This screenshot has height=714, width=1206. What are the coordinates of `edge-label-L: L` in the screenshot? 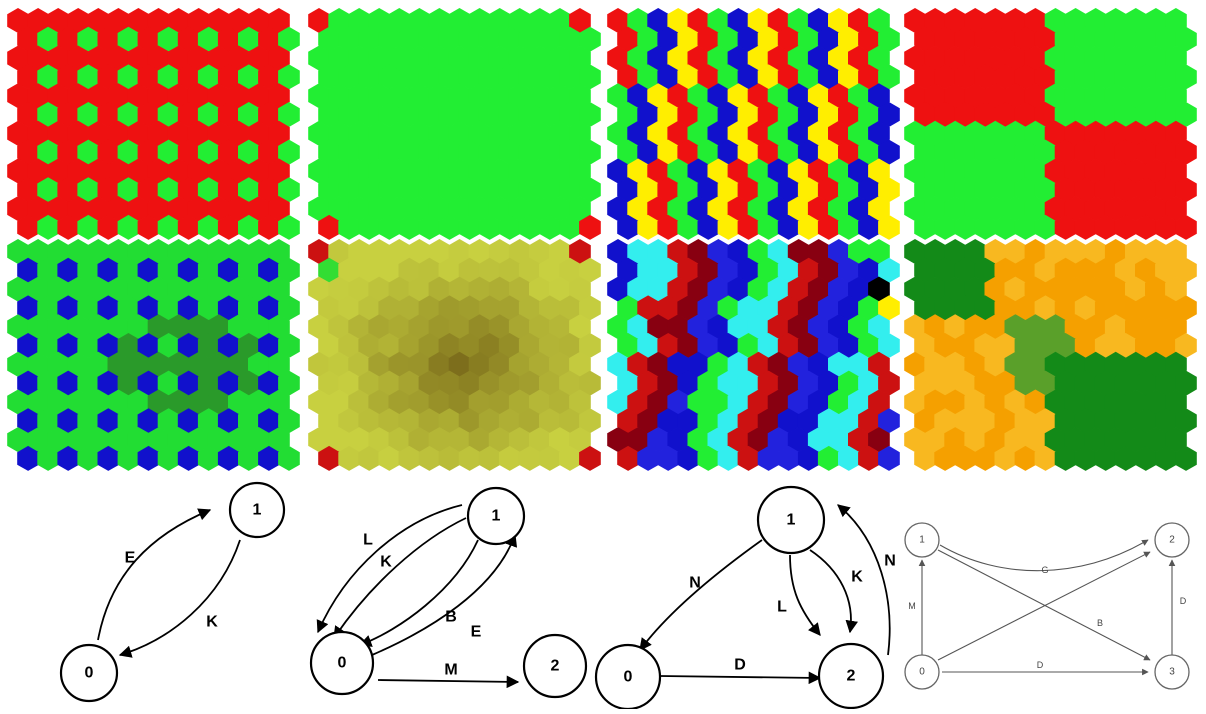 It's located at (368, 540).